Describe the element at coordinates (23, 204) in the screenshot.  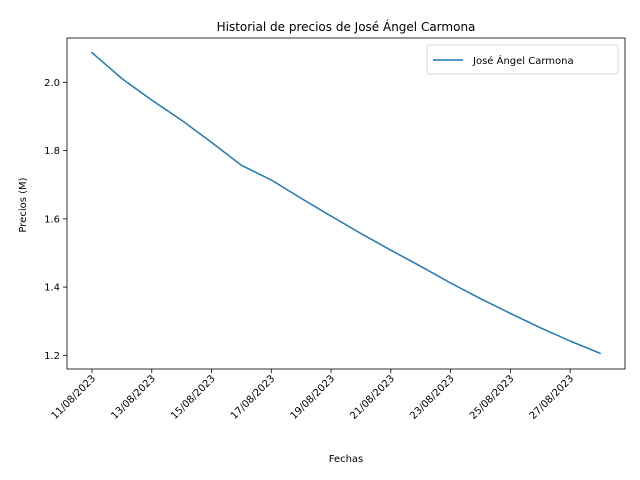
I see `y-axis-title: Precios (M)` at that location.